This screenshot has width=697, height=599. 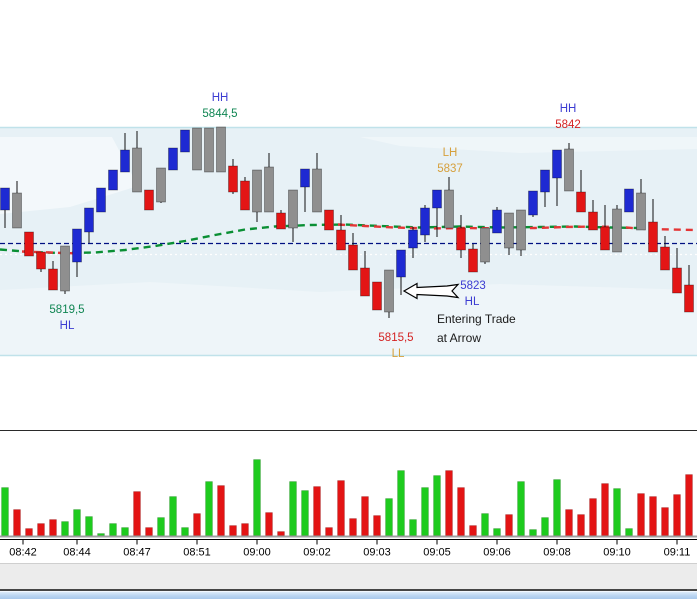 What do you see at coordinates (377, 553) in the screenshot?
I see `time-label-6: 09:03` at bounding box center [377, 553].